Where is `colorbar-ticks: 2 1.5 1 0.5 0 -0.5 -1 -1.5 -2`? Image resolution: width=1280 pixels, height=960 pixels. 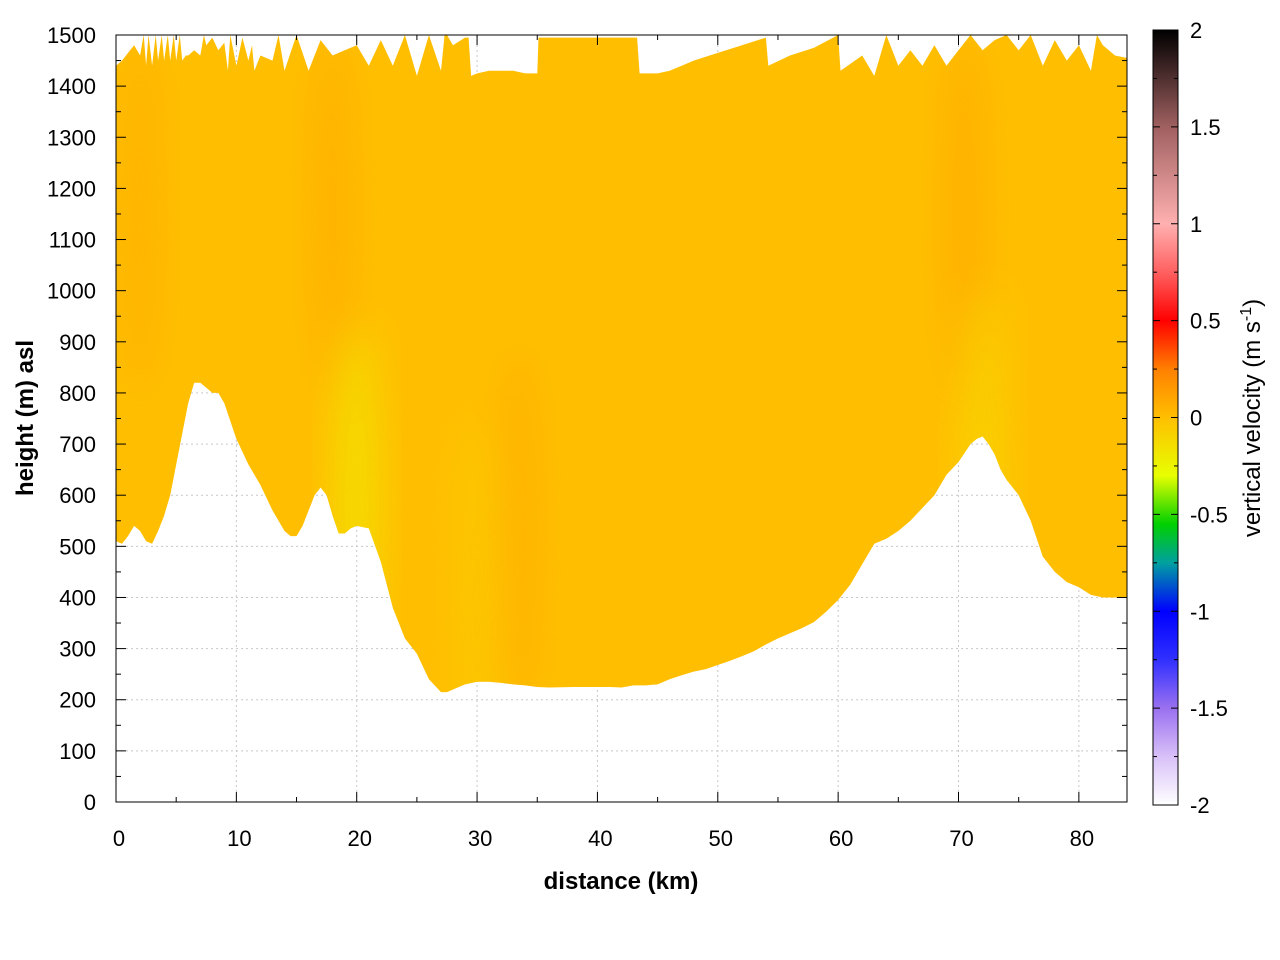
colorbar-ticks: 2 1.5 1 0.5 0 -0.5 -1 -1.5 -2 is located at coordinates (1190, 418).